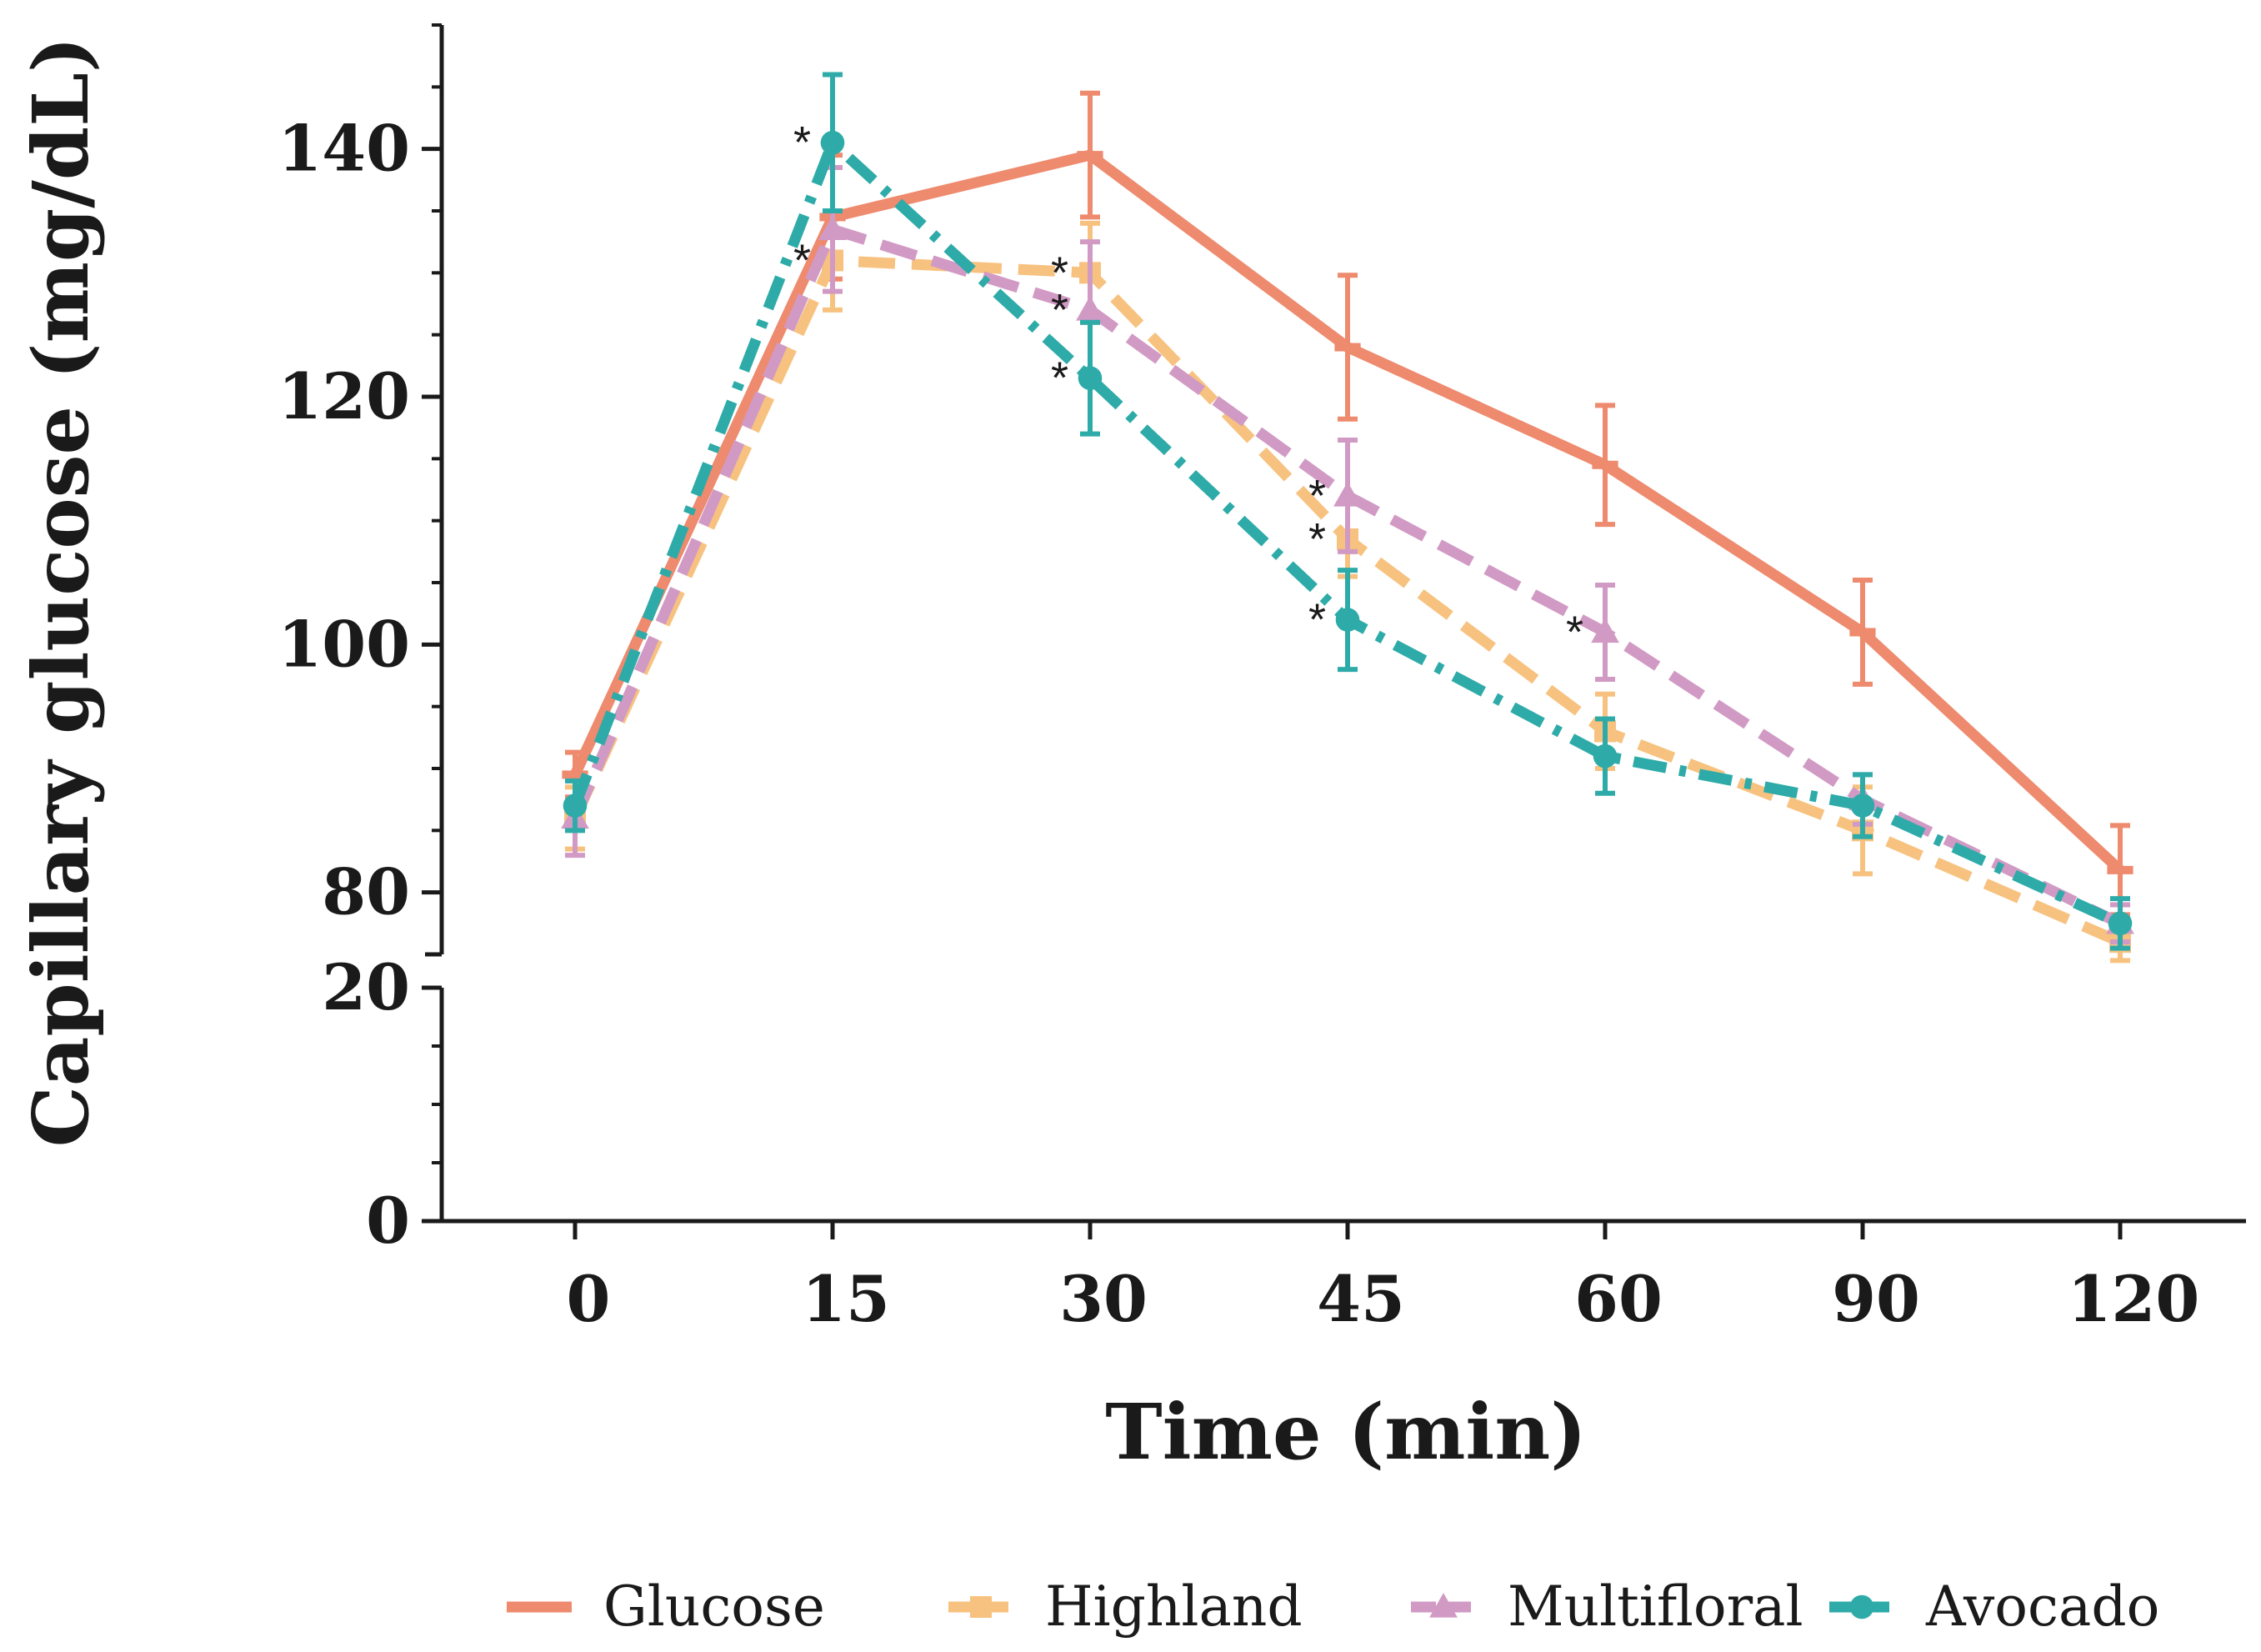  What do you see at coordinates (366, 987) in the screenshot?
I see `y-tick-label: 20` at bounding box center [366, 987].